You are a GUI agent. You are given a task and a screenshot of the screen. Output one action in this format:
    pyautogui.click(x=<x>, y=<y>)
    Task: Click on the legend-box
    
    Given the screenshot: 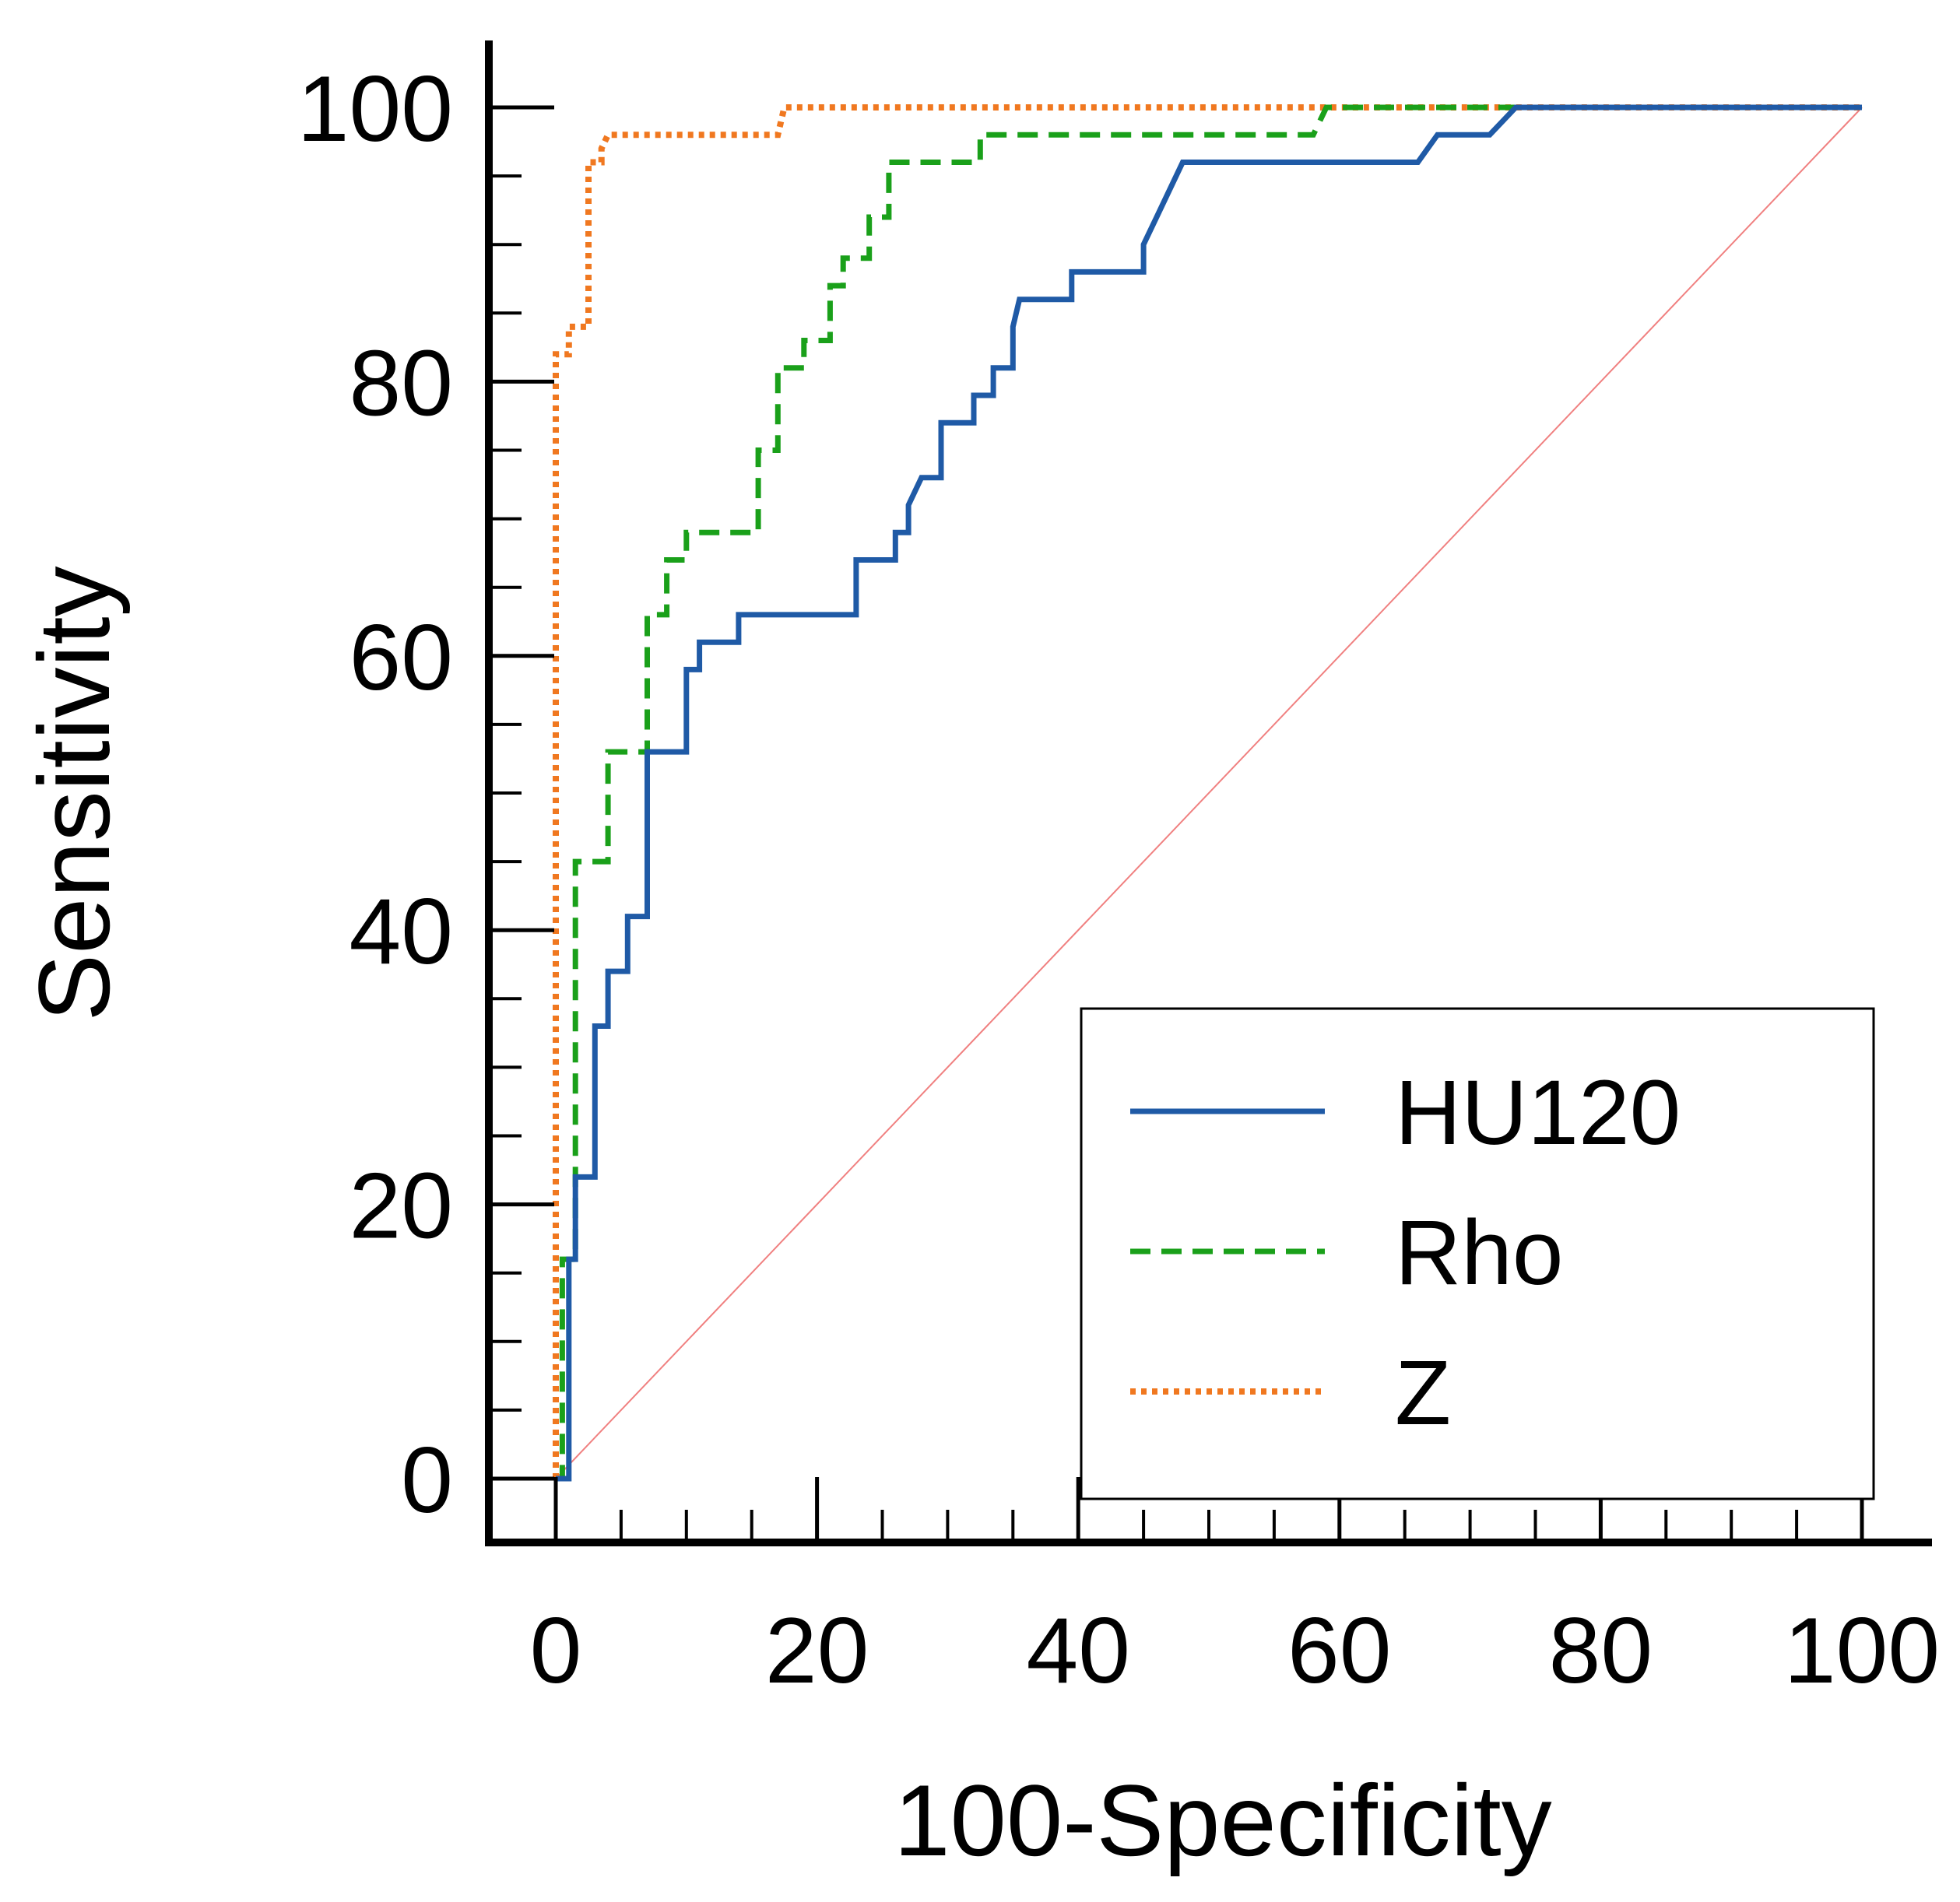 What is the action you would take?
    pyautogui.click(x=1477, y=1253)
    